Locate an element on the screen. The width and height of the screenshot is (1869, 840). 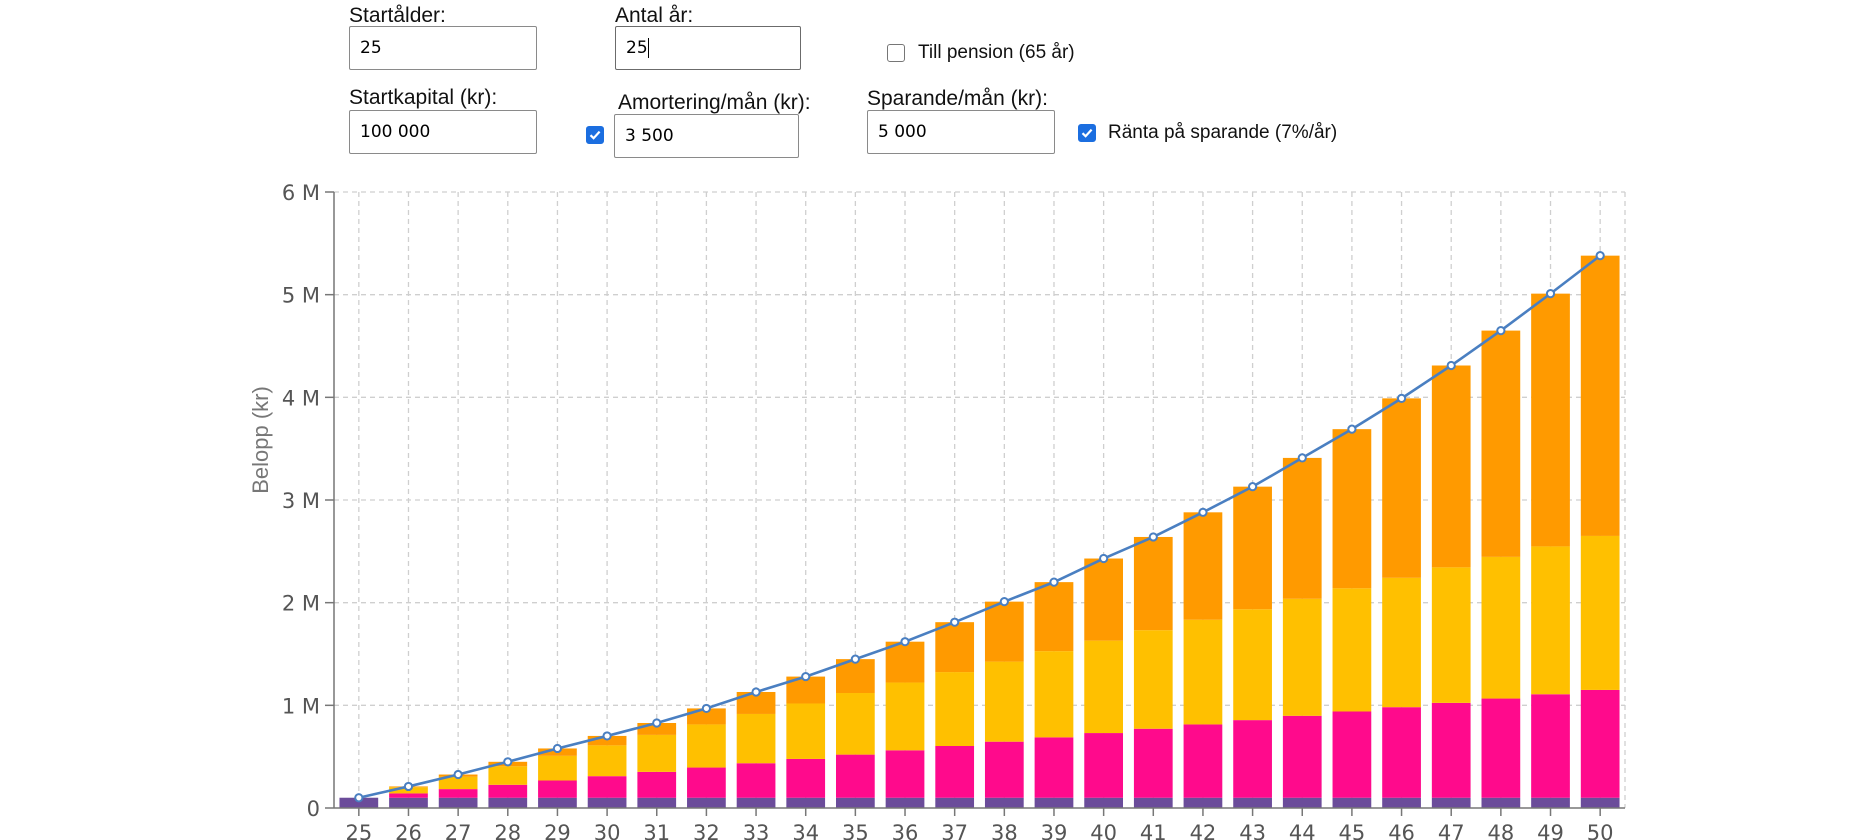
saving-input: 5 000 is located at coordinates (961, 132).